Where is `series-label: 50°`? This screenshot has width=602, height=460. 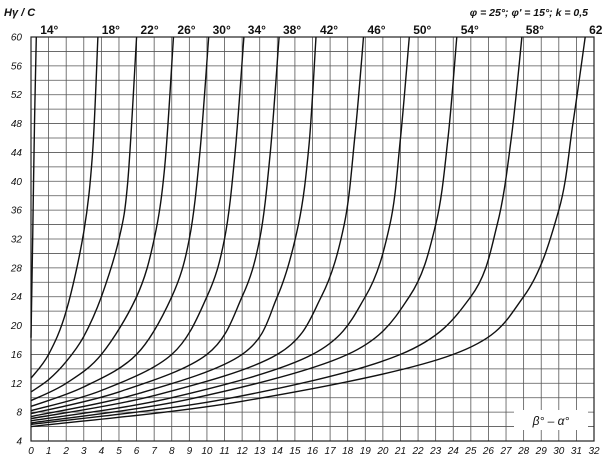 series-label: 50° is located at coordinates (422, 30).